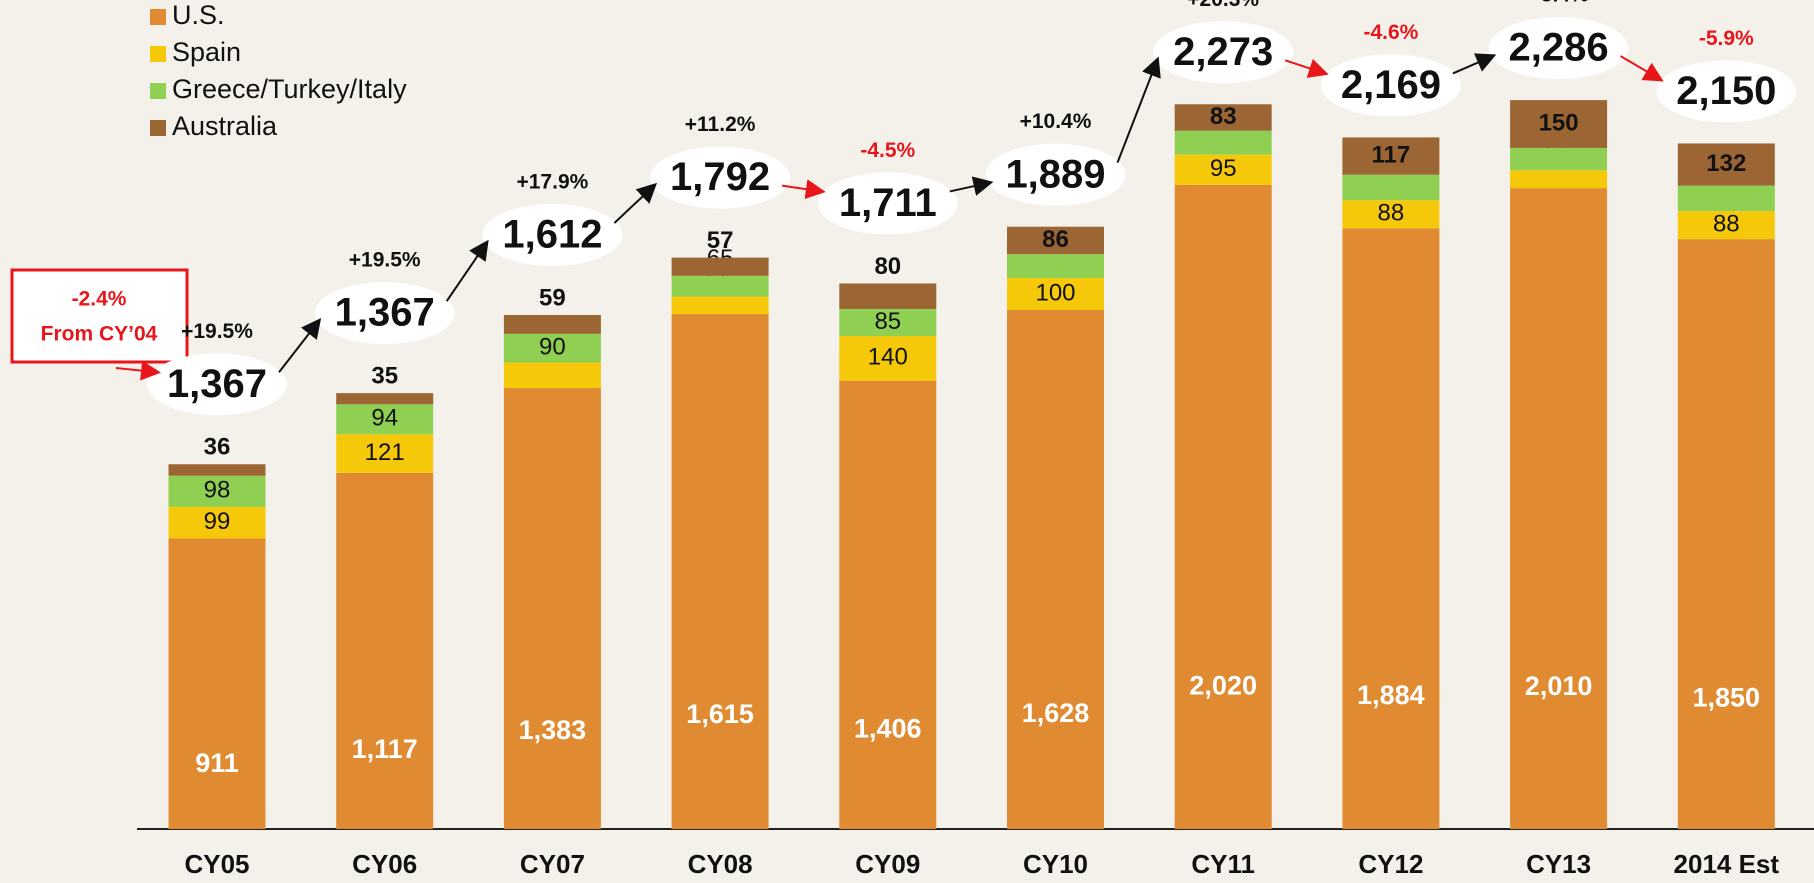 Image resolution: width=1814 pixels, height=883 pixels. What do you see at coordinates (1558, 864) in the screenshot?
I see `x-tick-label: CY13` at bounding box center [1558, 864].